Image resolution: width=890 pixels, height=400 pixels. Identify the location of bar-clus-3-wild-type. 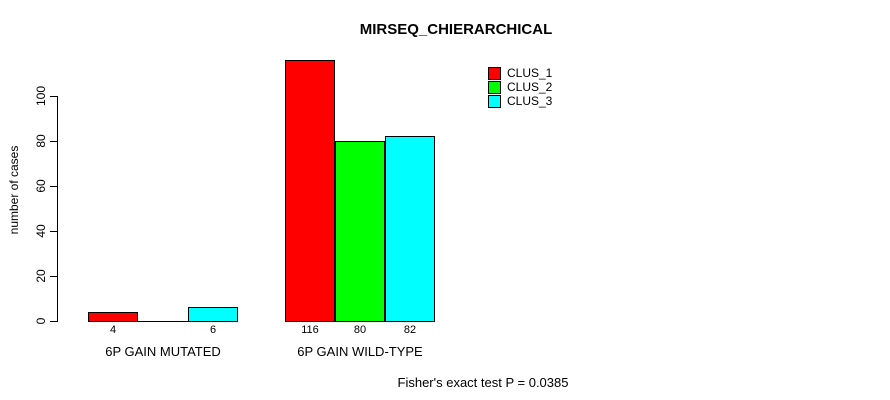
(410, 229).